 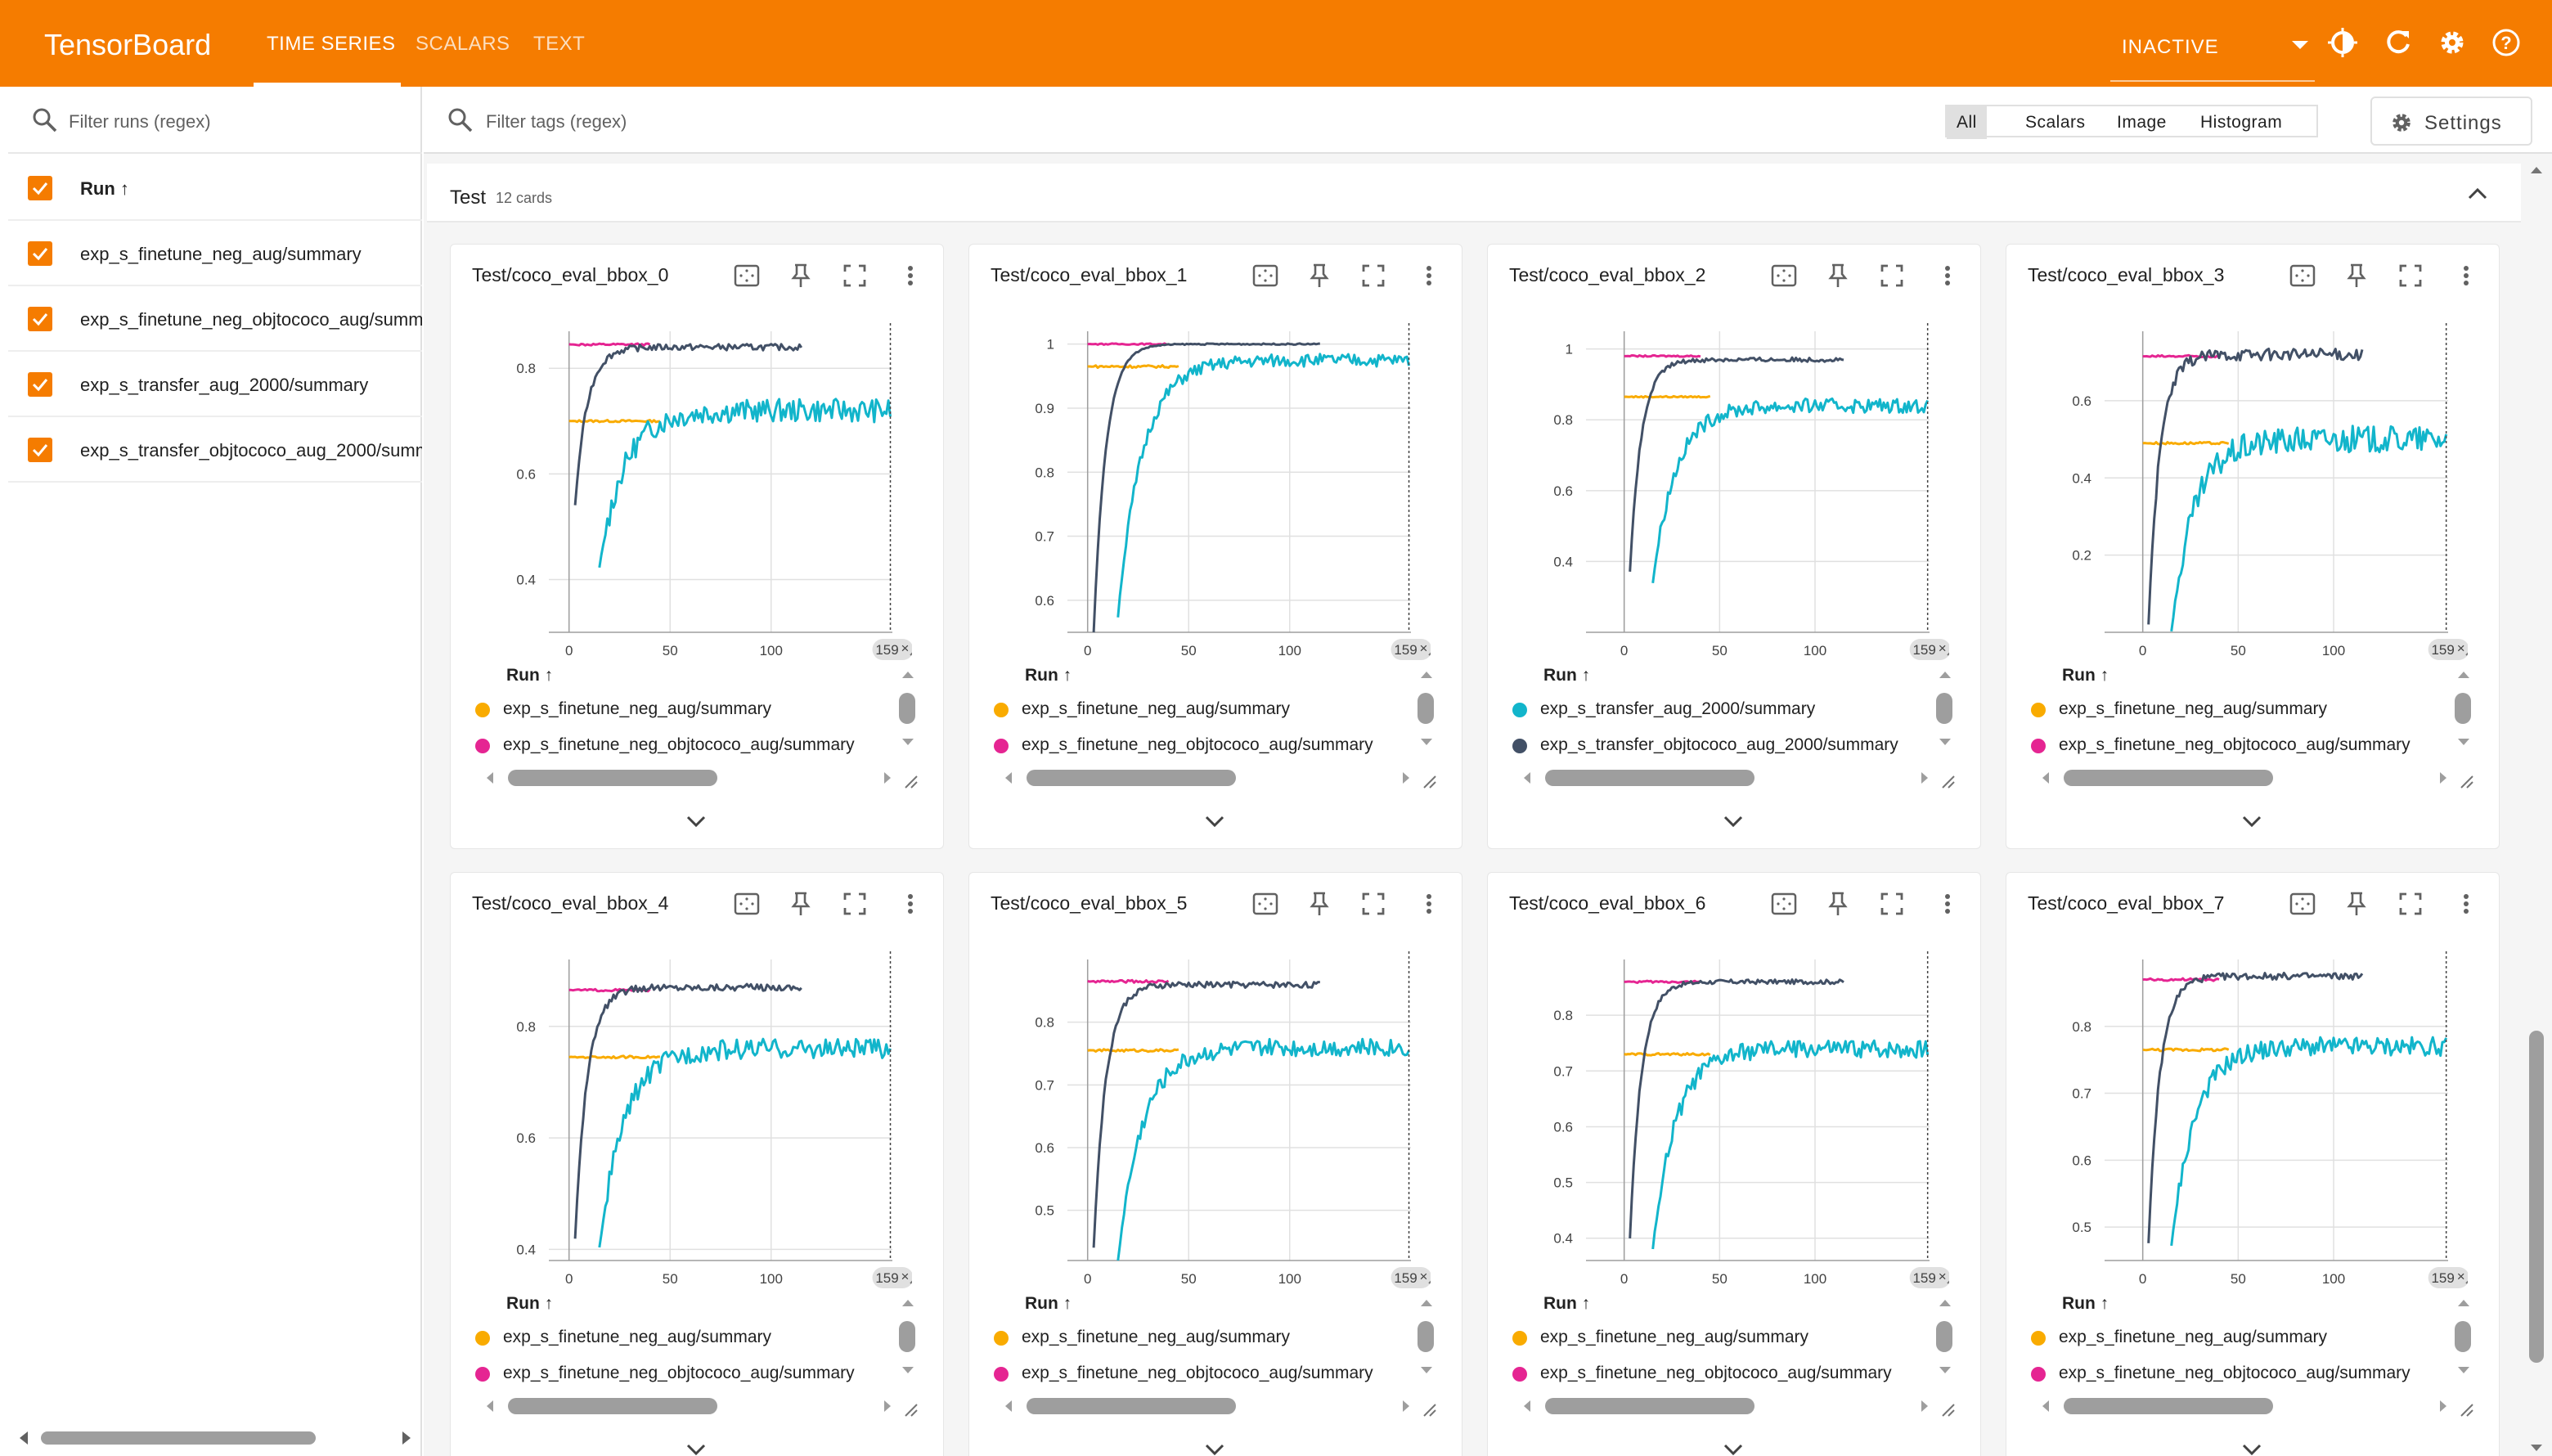 I want to click on collapse-chevron-icon, so click(x=2477, y=193).